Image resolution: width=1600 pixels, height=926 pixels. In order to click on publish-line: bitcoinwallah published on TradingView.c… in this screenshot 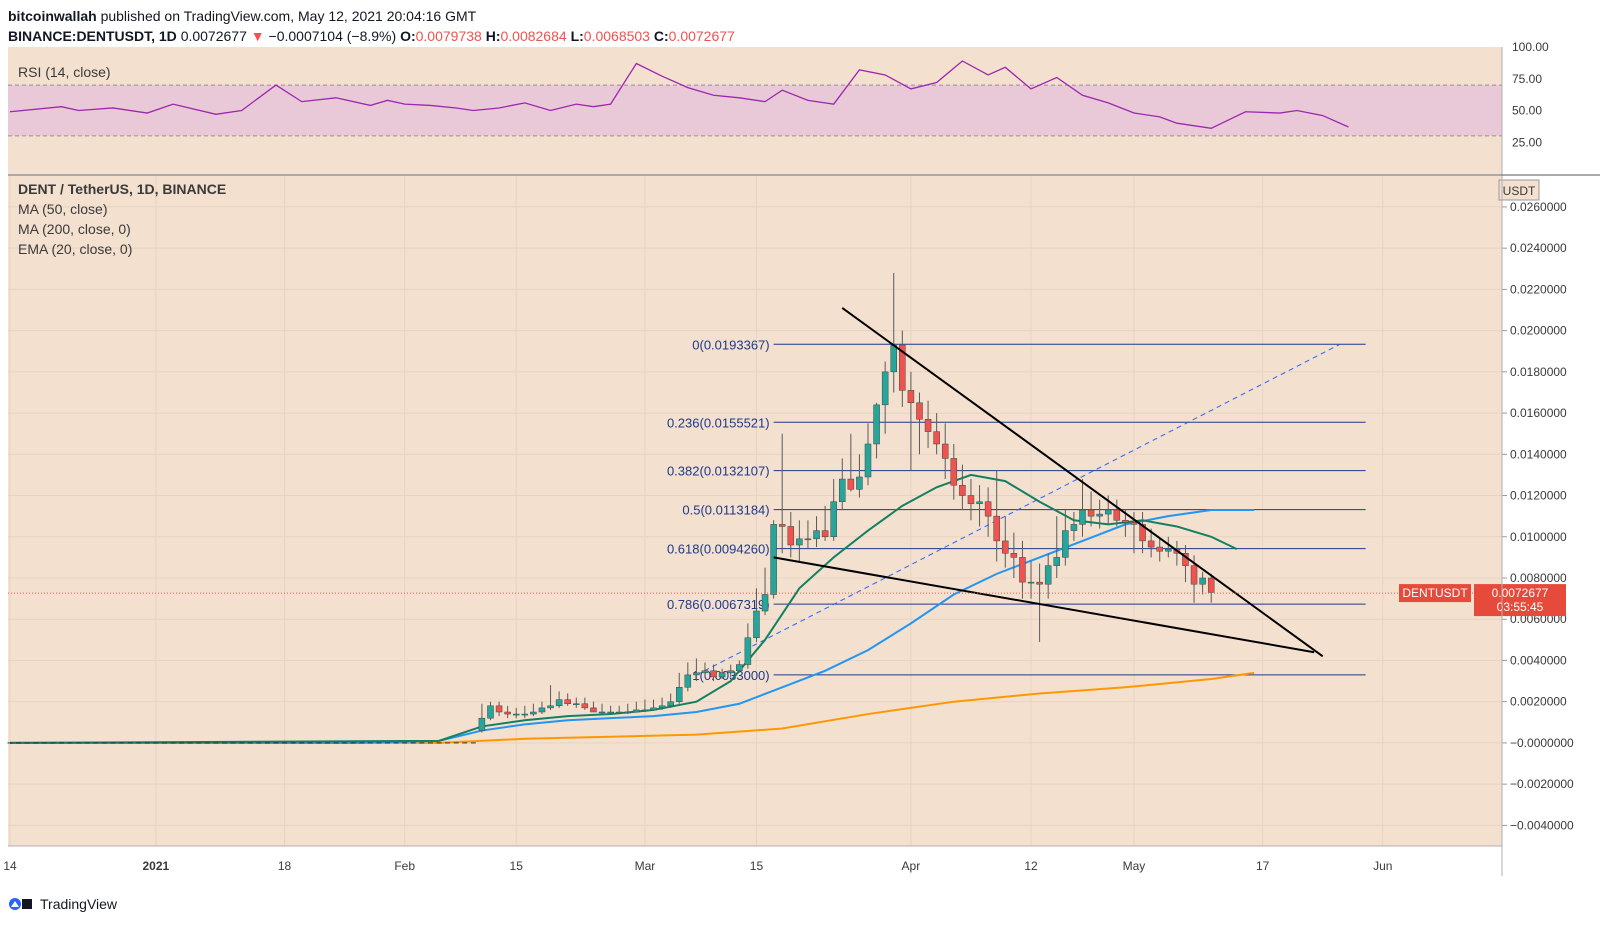, I will do `click(371, 16)`.